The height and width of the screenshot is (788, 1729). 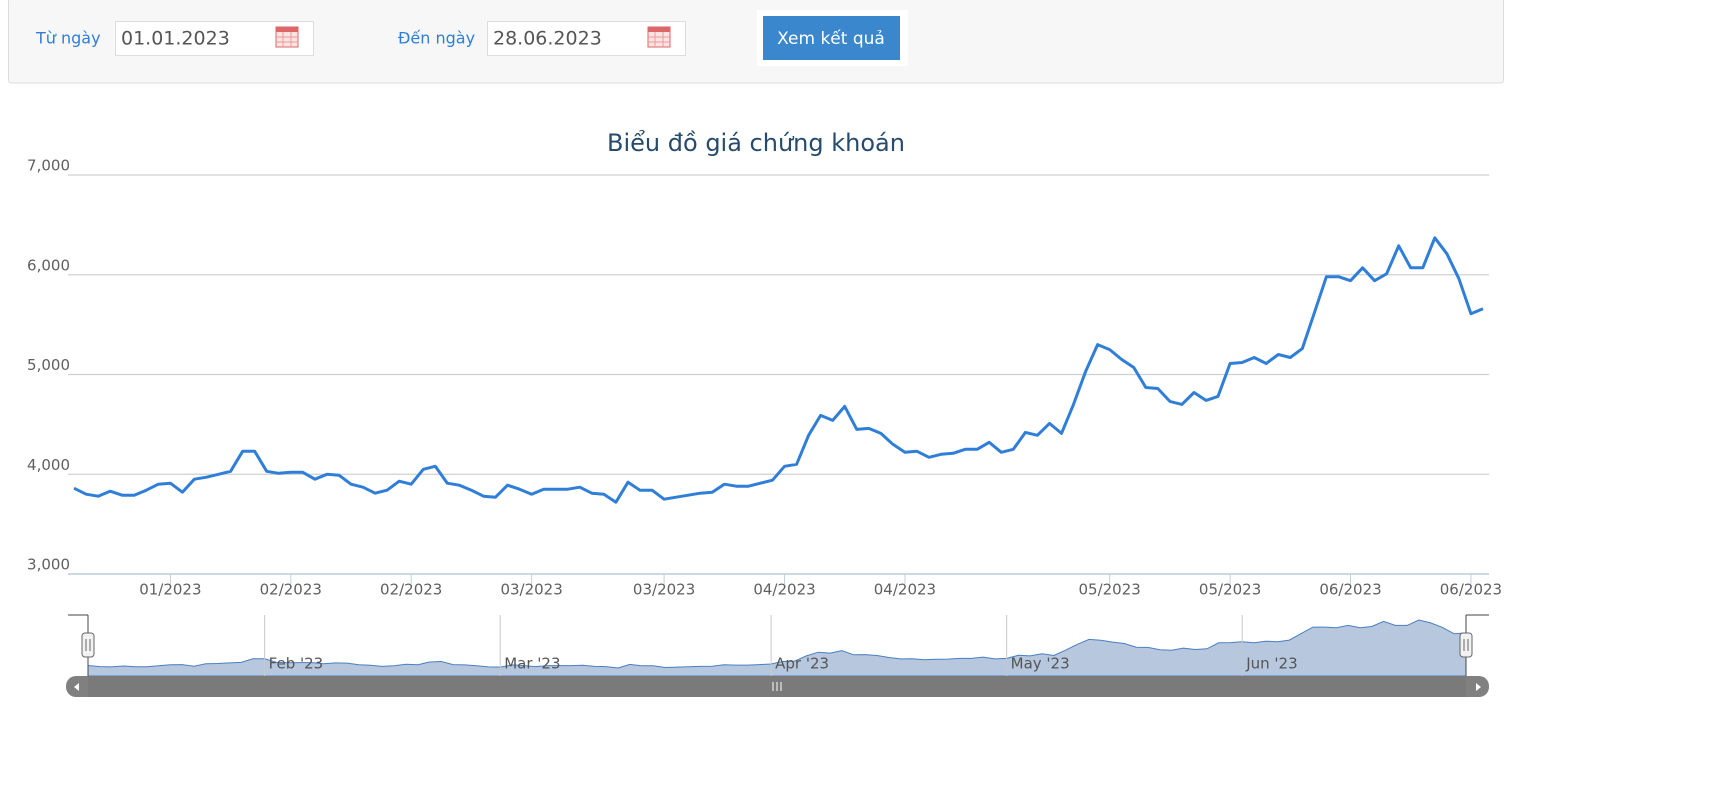 What do you see at coordinates (756, 143) in the screenshot?
I see `chart-title: Biểu đồ giá chứng khoán` at bounding box center [756, 143].